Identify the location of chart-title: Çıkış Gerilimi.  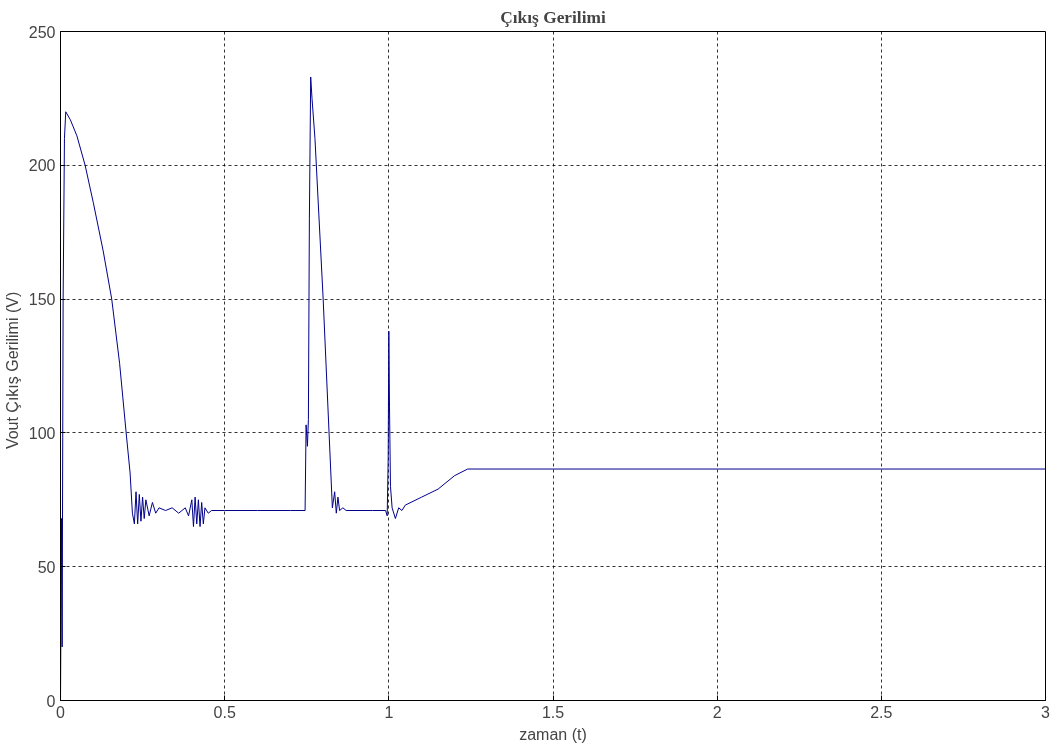
(553, 17).